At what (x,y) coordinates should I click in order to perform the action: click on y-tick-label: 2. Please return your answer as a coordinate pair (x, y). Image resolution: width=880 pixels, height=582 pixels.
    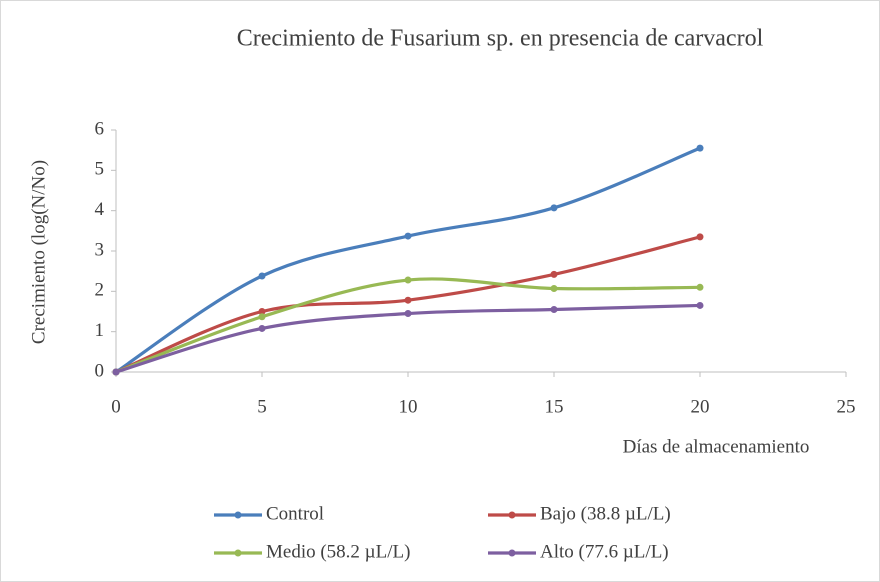
    Looking at the image, I should click on (100, 290).